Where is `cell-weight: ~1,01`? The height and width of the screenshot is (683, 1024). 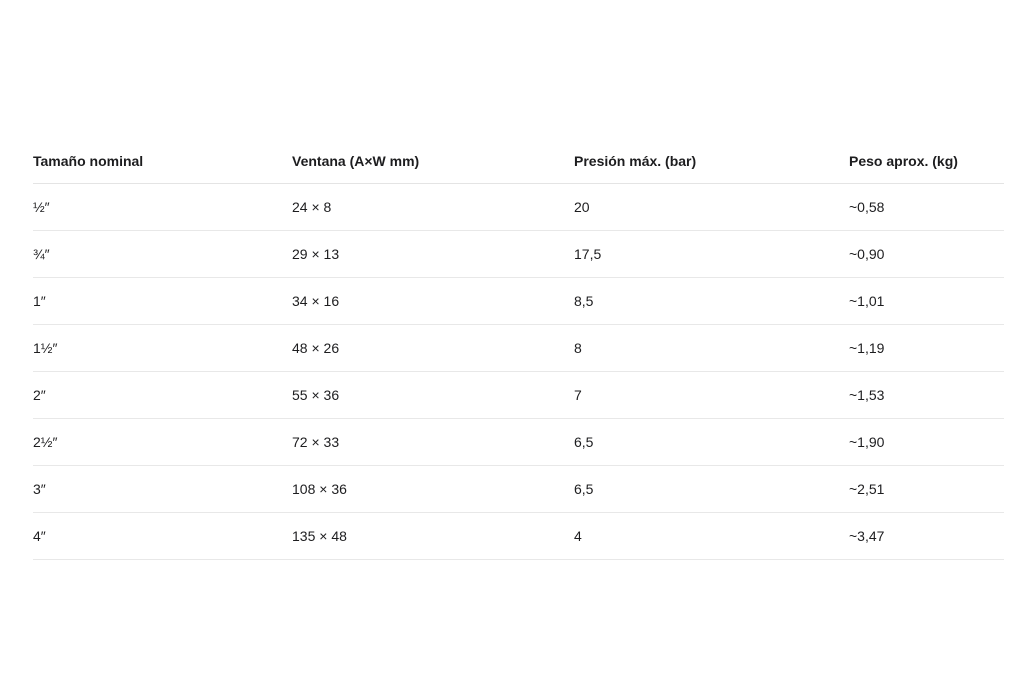 cell-weight: ~1,01 is located at coordinates (926, 301).